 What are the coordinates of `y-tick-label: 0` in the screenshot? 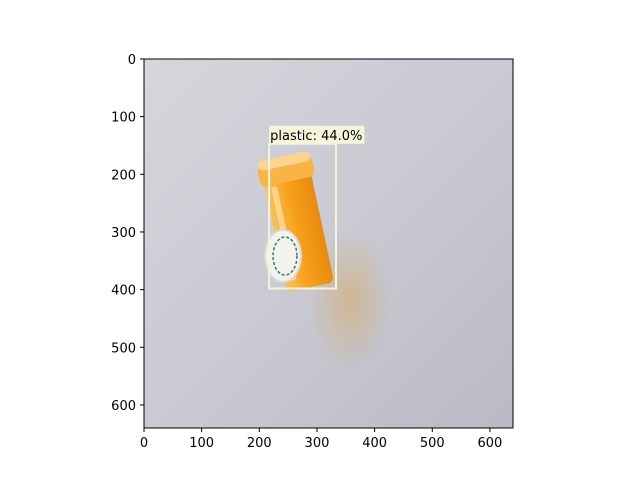 It's located at (132, 60).